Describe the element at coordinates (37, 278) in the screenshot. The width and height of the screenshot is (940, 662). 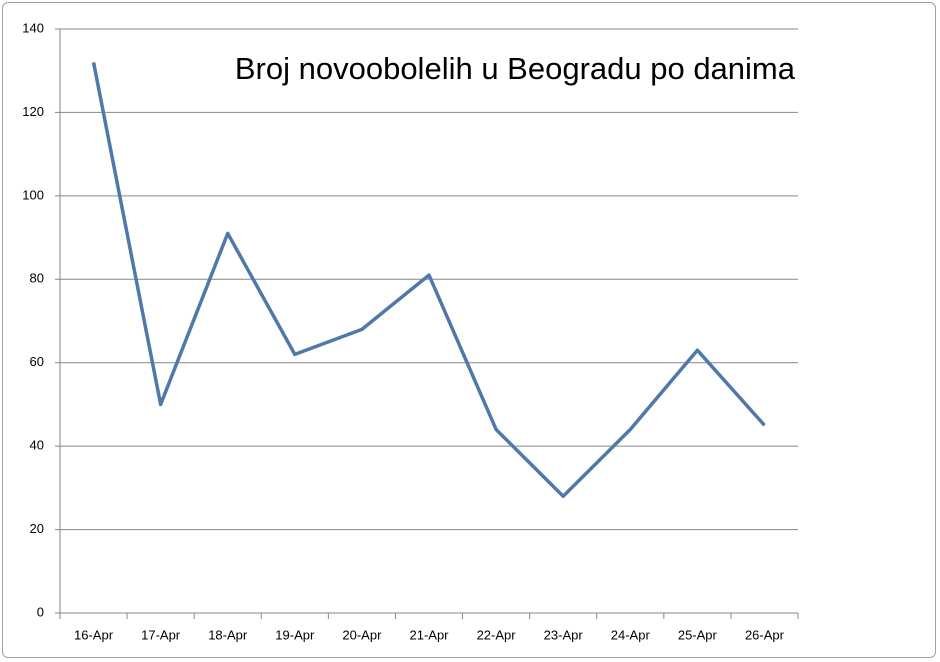
I see `y-tick-label: 80` at that location.